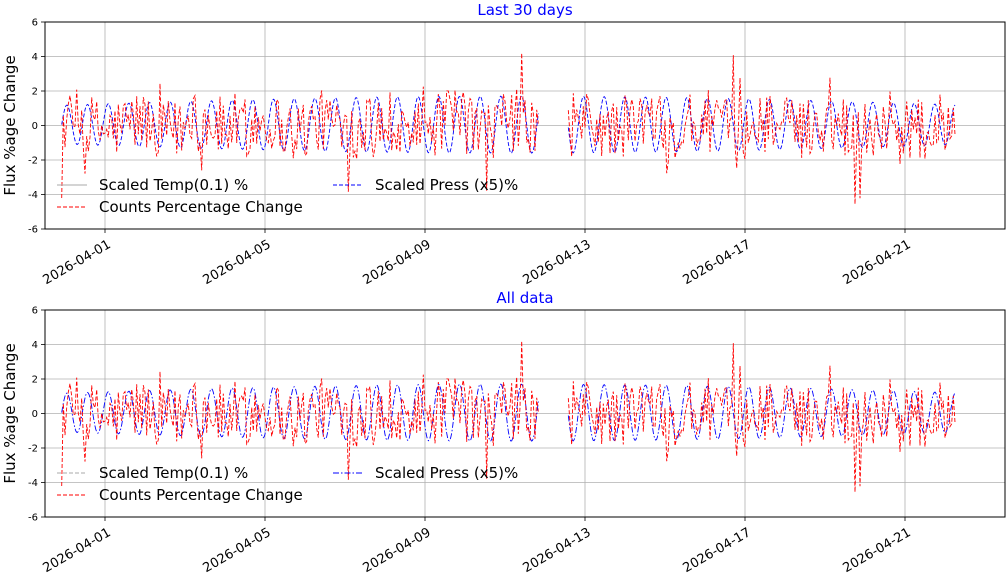 This screenshot has width=1008, height=576. What do you see at coordinates (508, 412) in the screenshot?
I see `series-line-scaled-press-x5` at bounding box center [508, 412].